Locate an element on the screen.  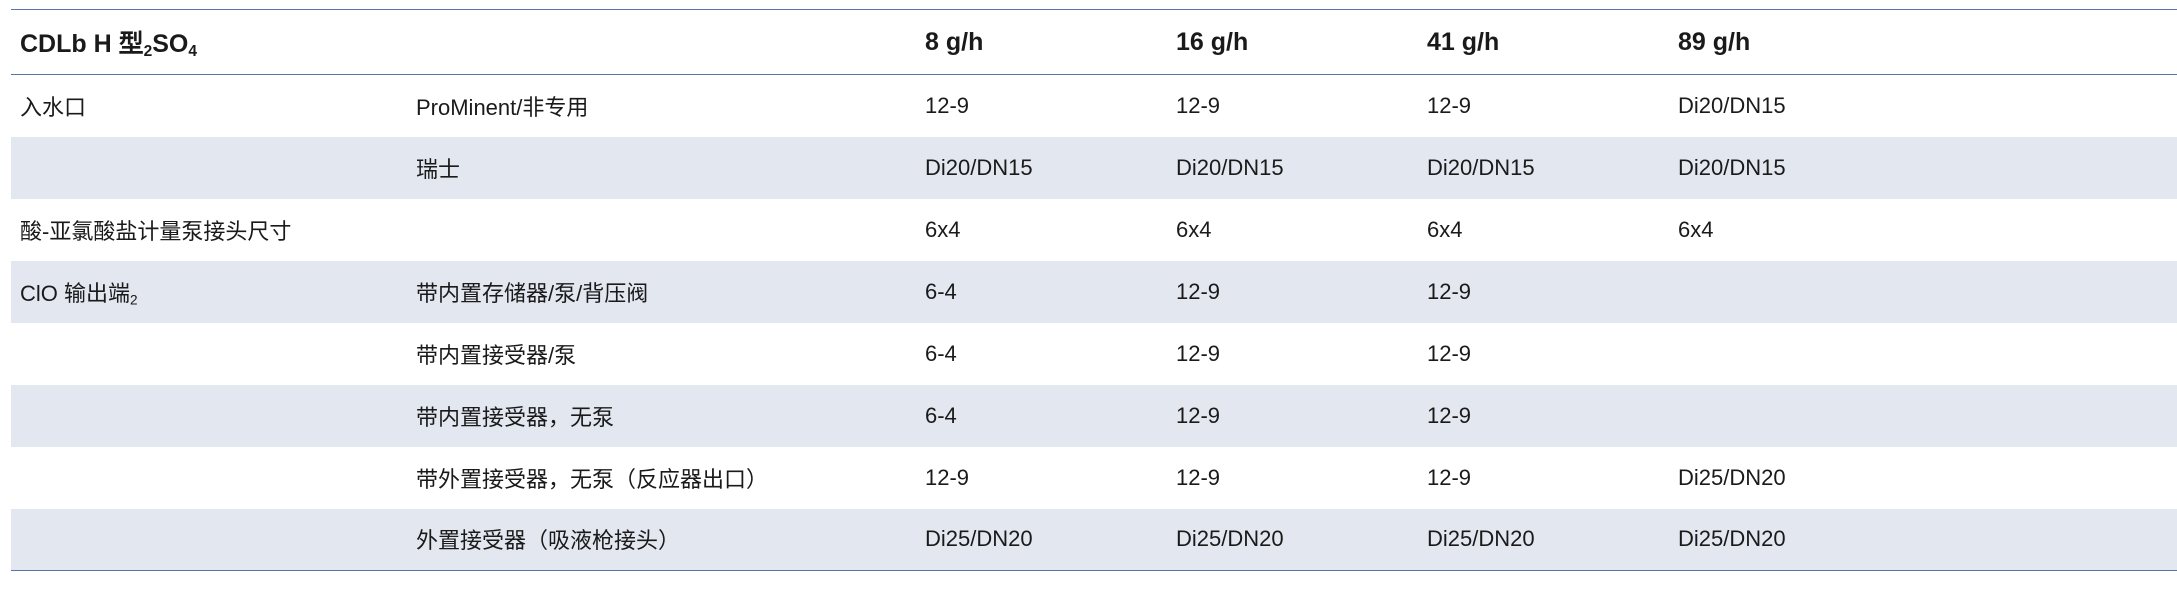
table-title-cell: CDLb H 型2SO4 is located at coordinates (209, 42).